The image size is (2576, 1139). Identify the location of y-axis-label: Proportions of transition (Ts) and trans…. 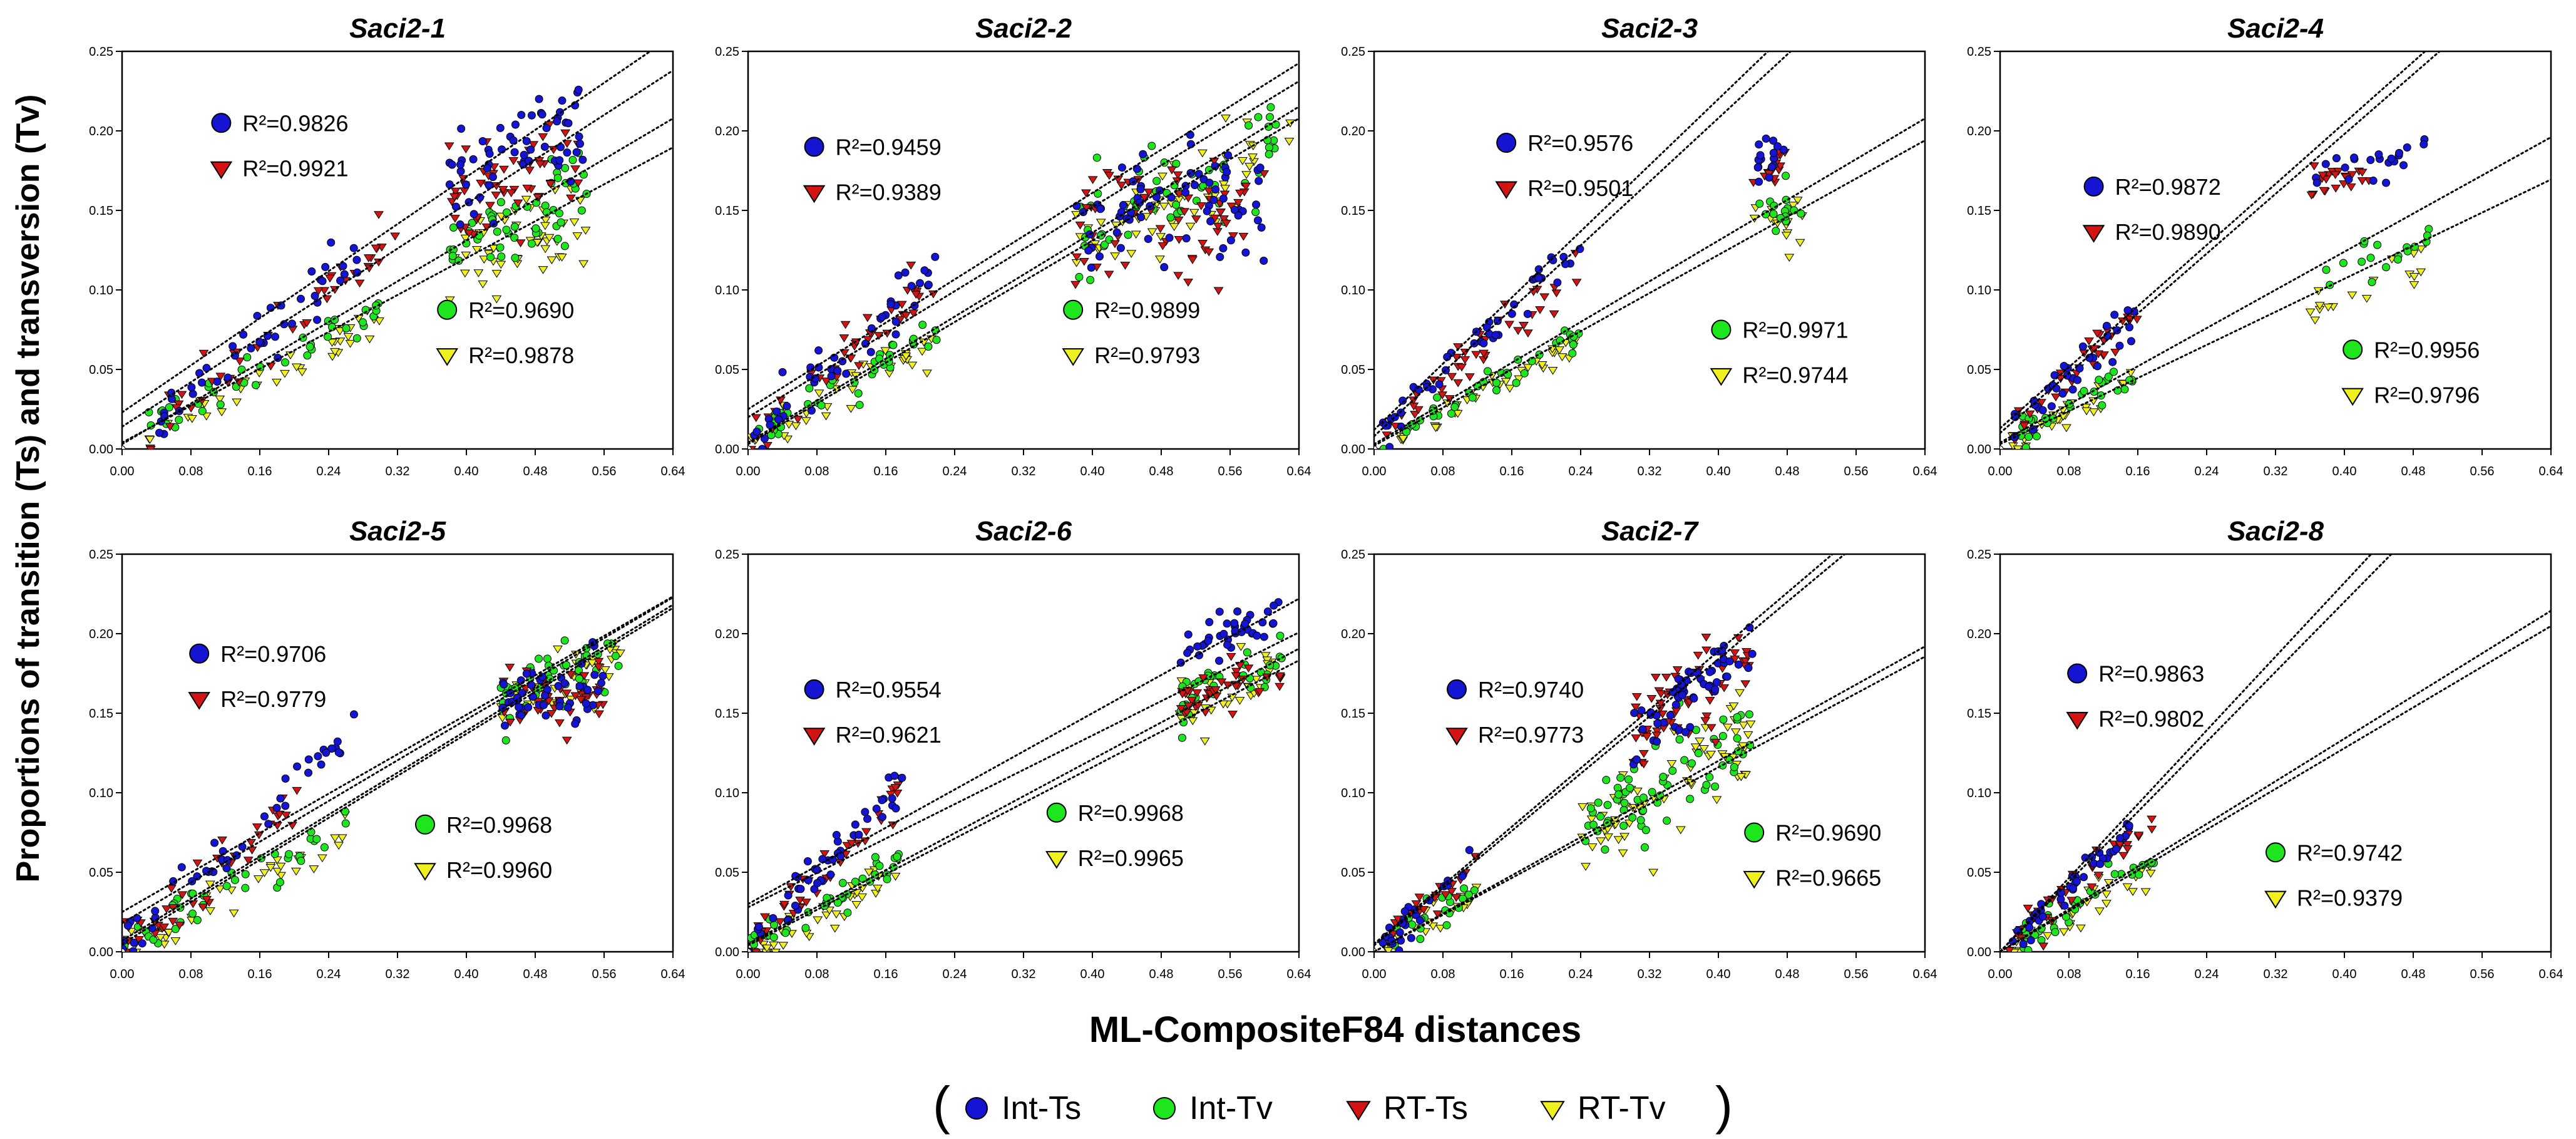
(28, 489).